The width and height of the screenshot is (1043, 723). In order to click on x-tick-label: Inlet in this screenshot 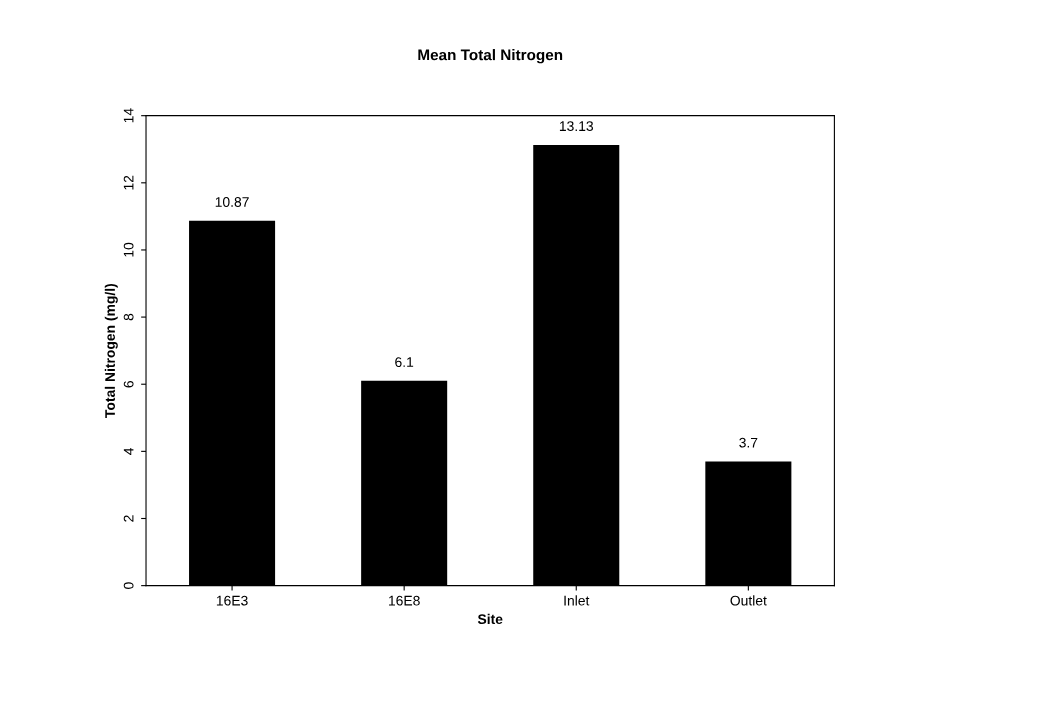, I will do `click(577, 600)`.